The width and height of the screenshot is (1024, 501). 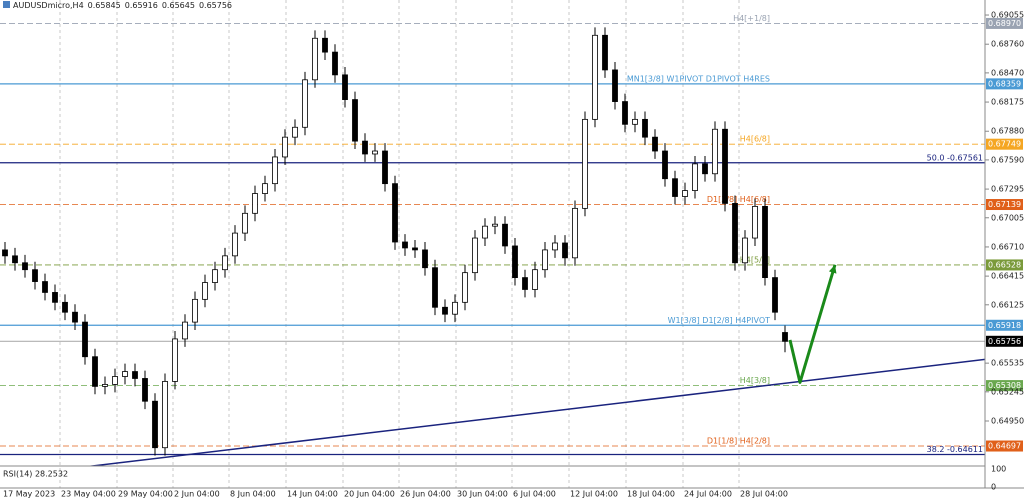 What do you see at coordinates (755, 139) in the screenshot?
I see `level-label: H4[6/8]` at bounding box center [755, 139].